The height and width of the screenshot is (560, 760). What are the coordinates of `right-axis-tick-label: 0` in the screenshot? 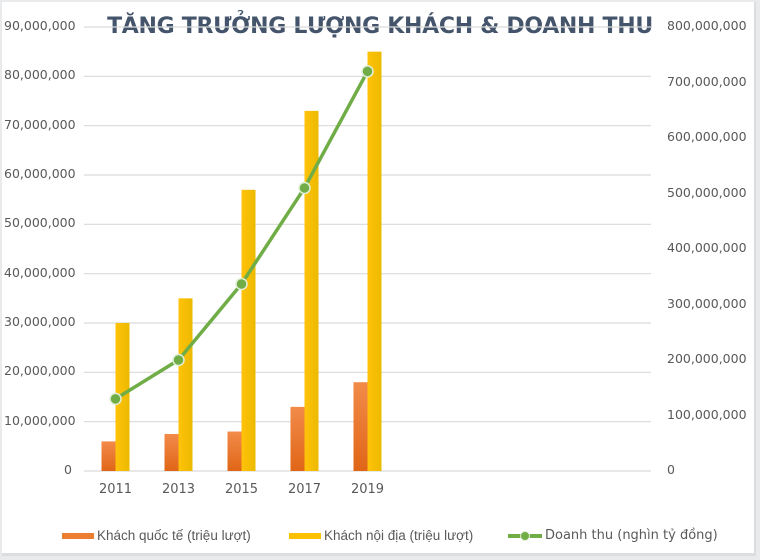 It's located at (671, 469).